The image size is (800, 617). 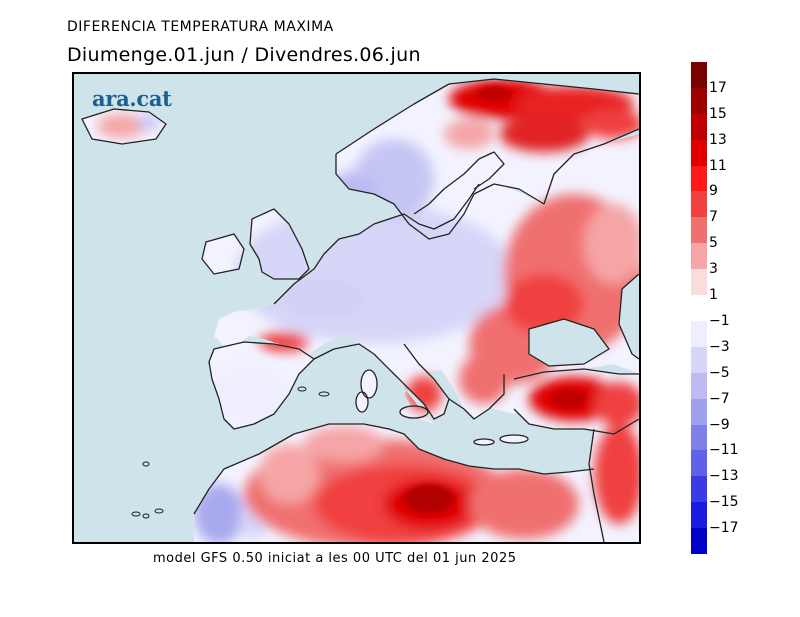 I want to click on color-scale-label: 11, so click(x=718, y=165).